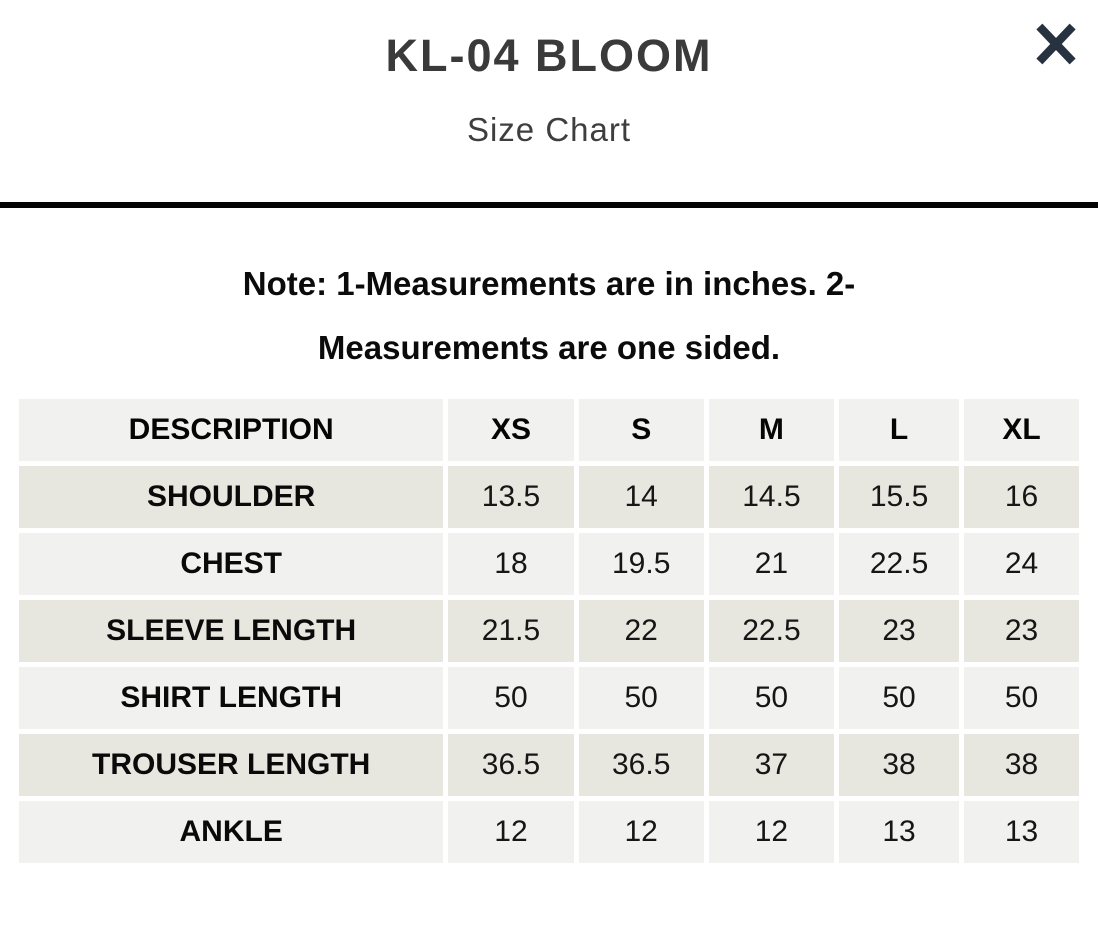 Image resolution: width=1098 pixels, height=946 pixels. Describe the element at coordinates (231, 430) in the screenshot. I see `column-header-description: DESCRIPTION` at that location.